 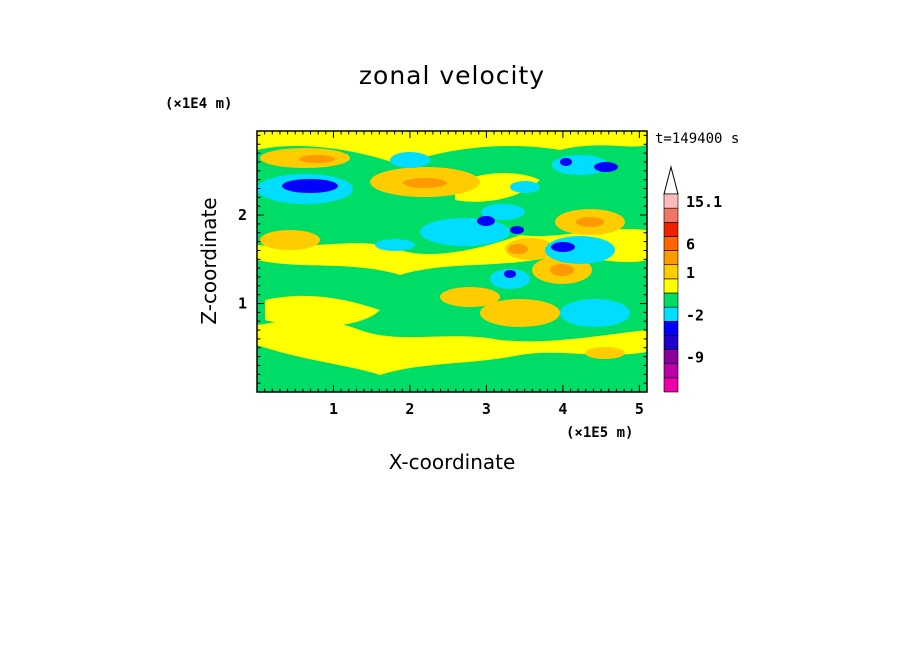 What do you see at coordinates (518, 249) in the screenshot?
I see `contour-dark-orange-c` at bounding box center [518, 249].